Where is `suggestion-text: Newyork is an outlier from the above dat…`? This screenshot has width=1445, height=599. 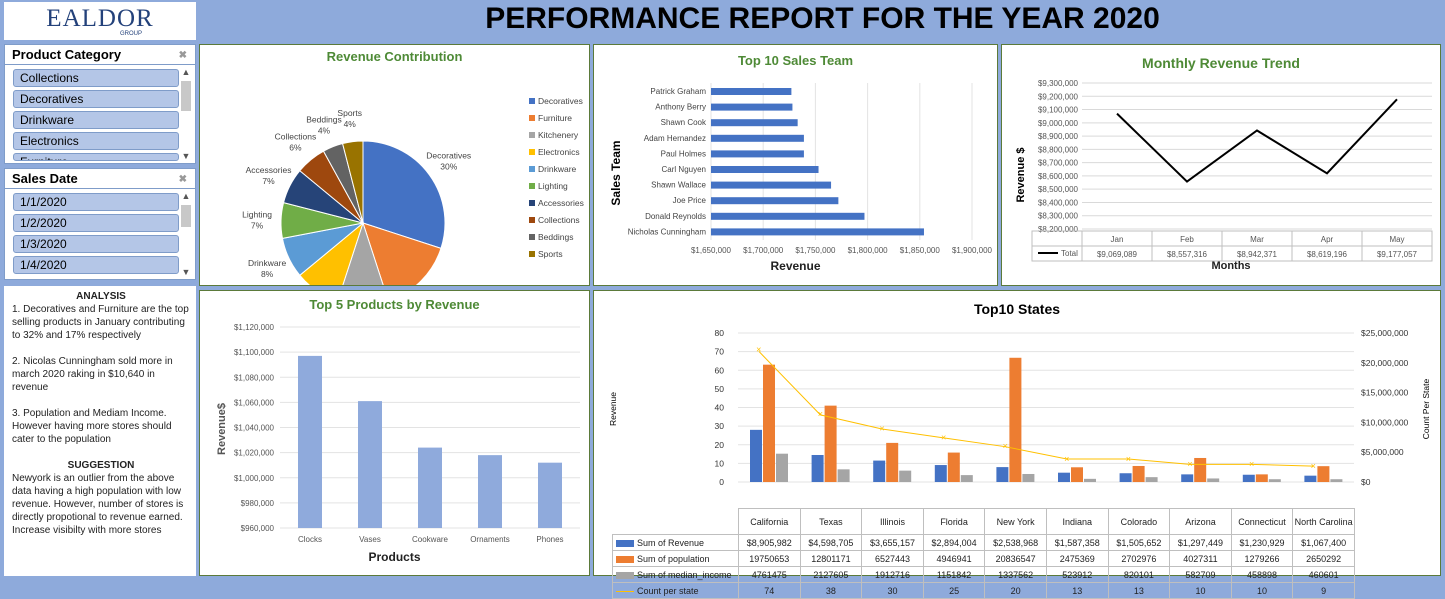 suggestion-text: Newyork is an outlier from the above dat… is located at coordinates (98, 504).